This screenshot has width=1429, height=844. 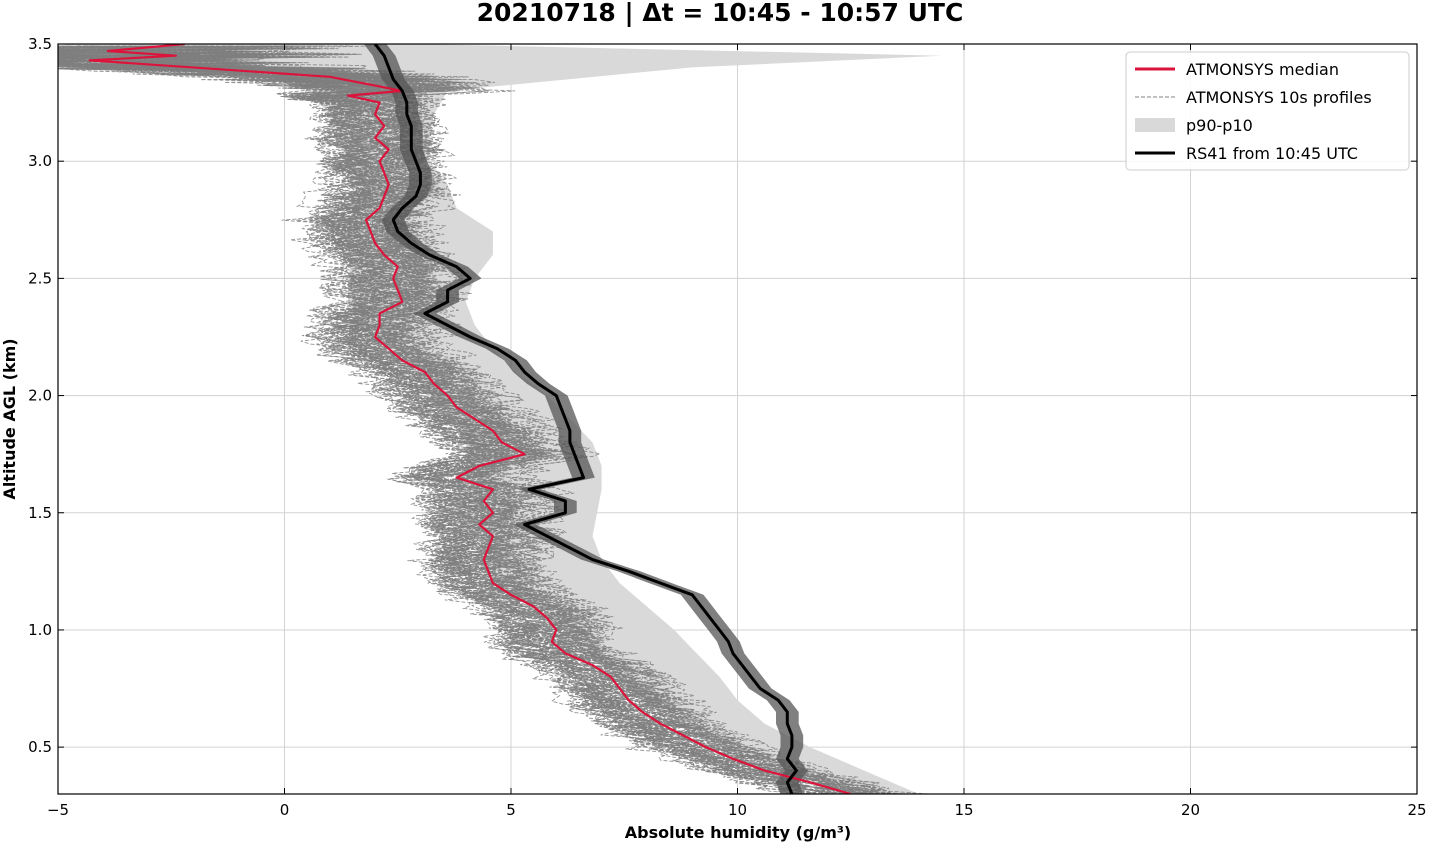 I want to click on x-tick-label: 10, so click(x=737, y=810).